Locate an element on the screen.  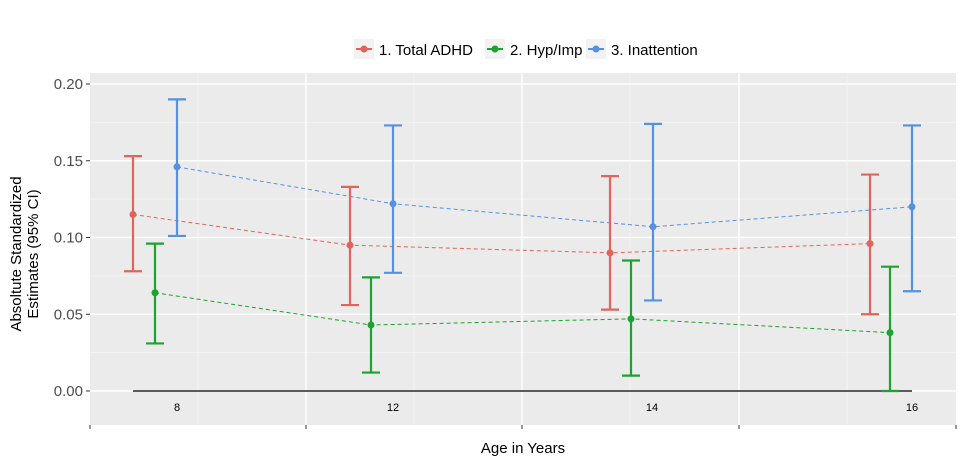
group-label: 16 is located at coordinates (912, 408).